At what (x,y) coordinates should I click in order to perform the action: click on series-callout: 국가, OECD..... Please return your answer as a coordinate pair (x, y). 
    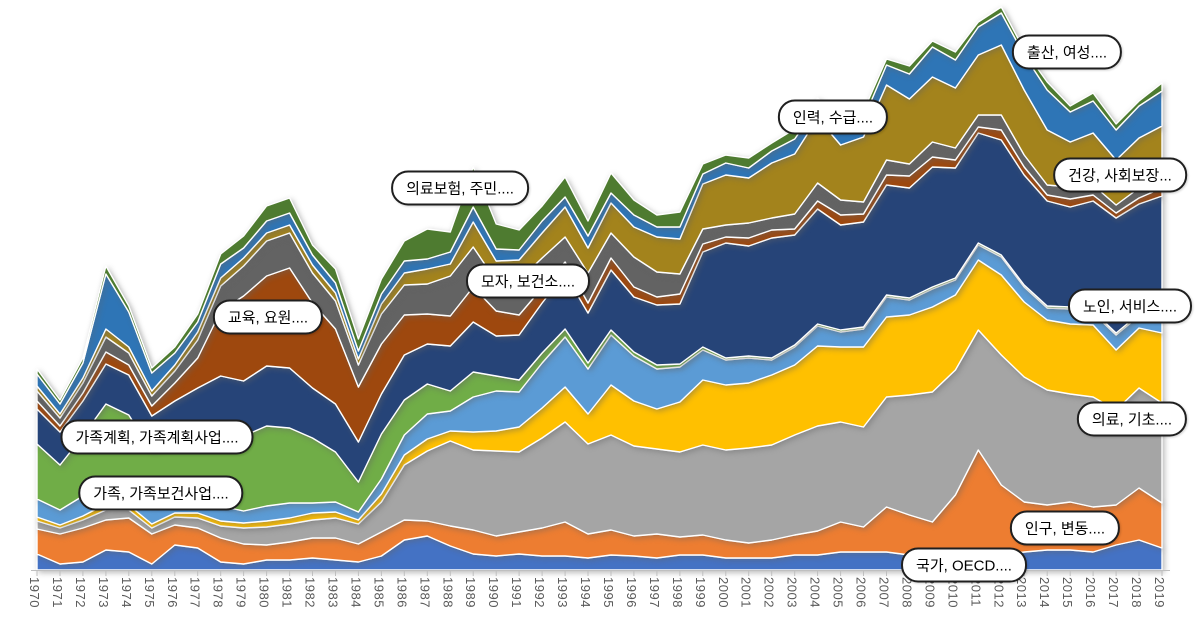
    Looking at the image, I should click on (964, 565).